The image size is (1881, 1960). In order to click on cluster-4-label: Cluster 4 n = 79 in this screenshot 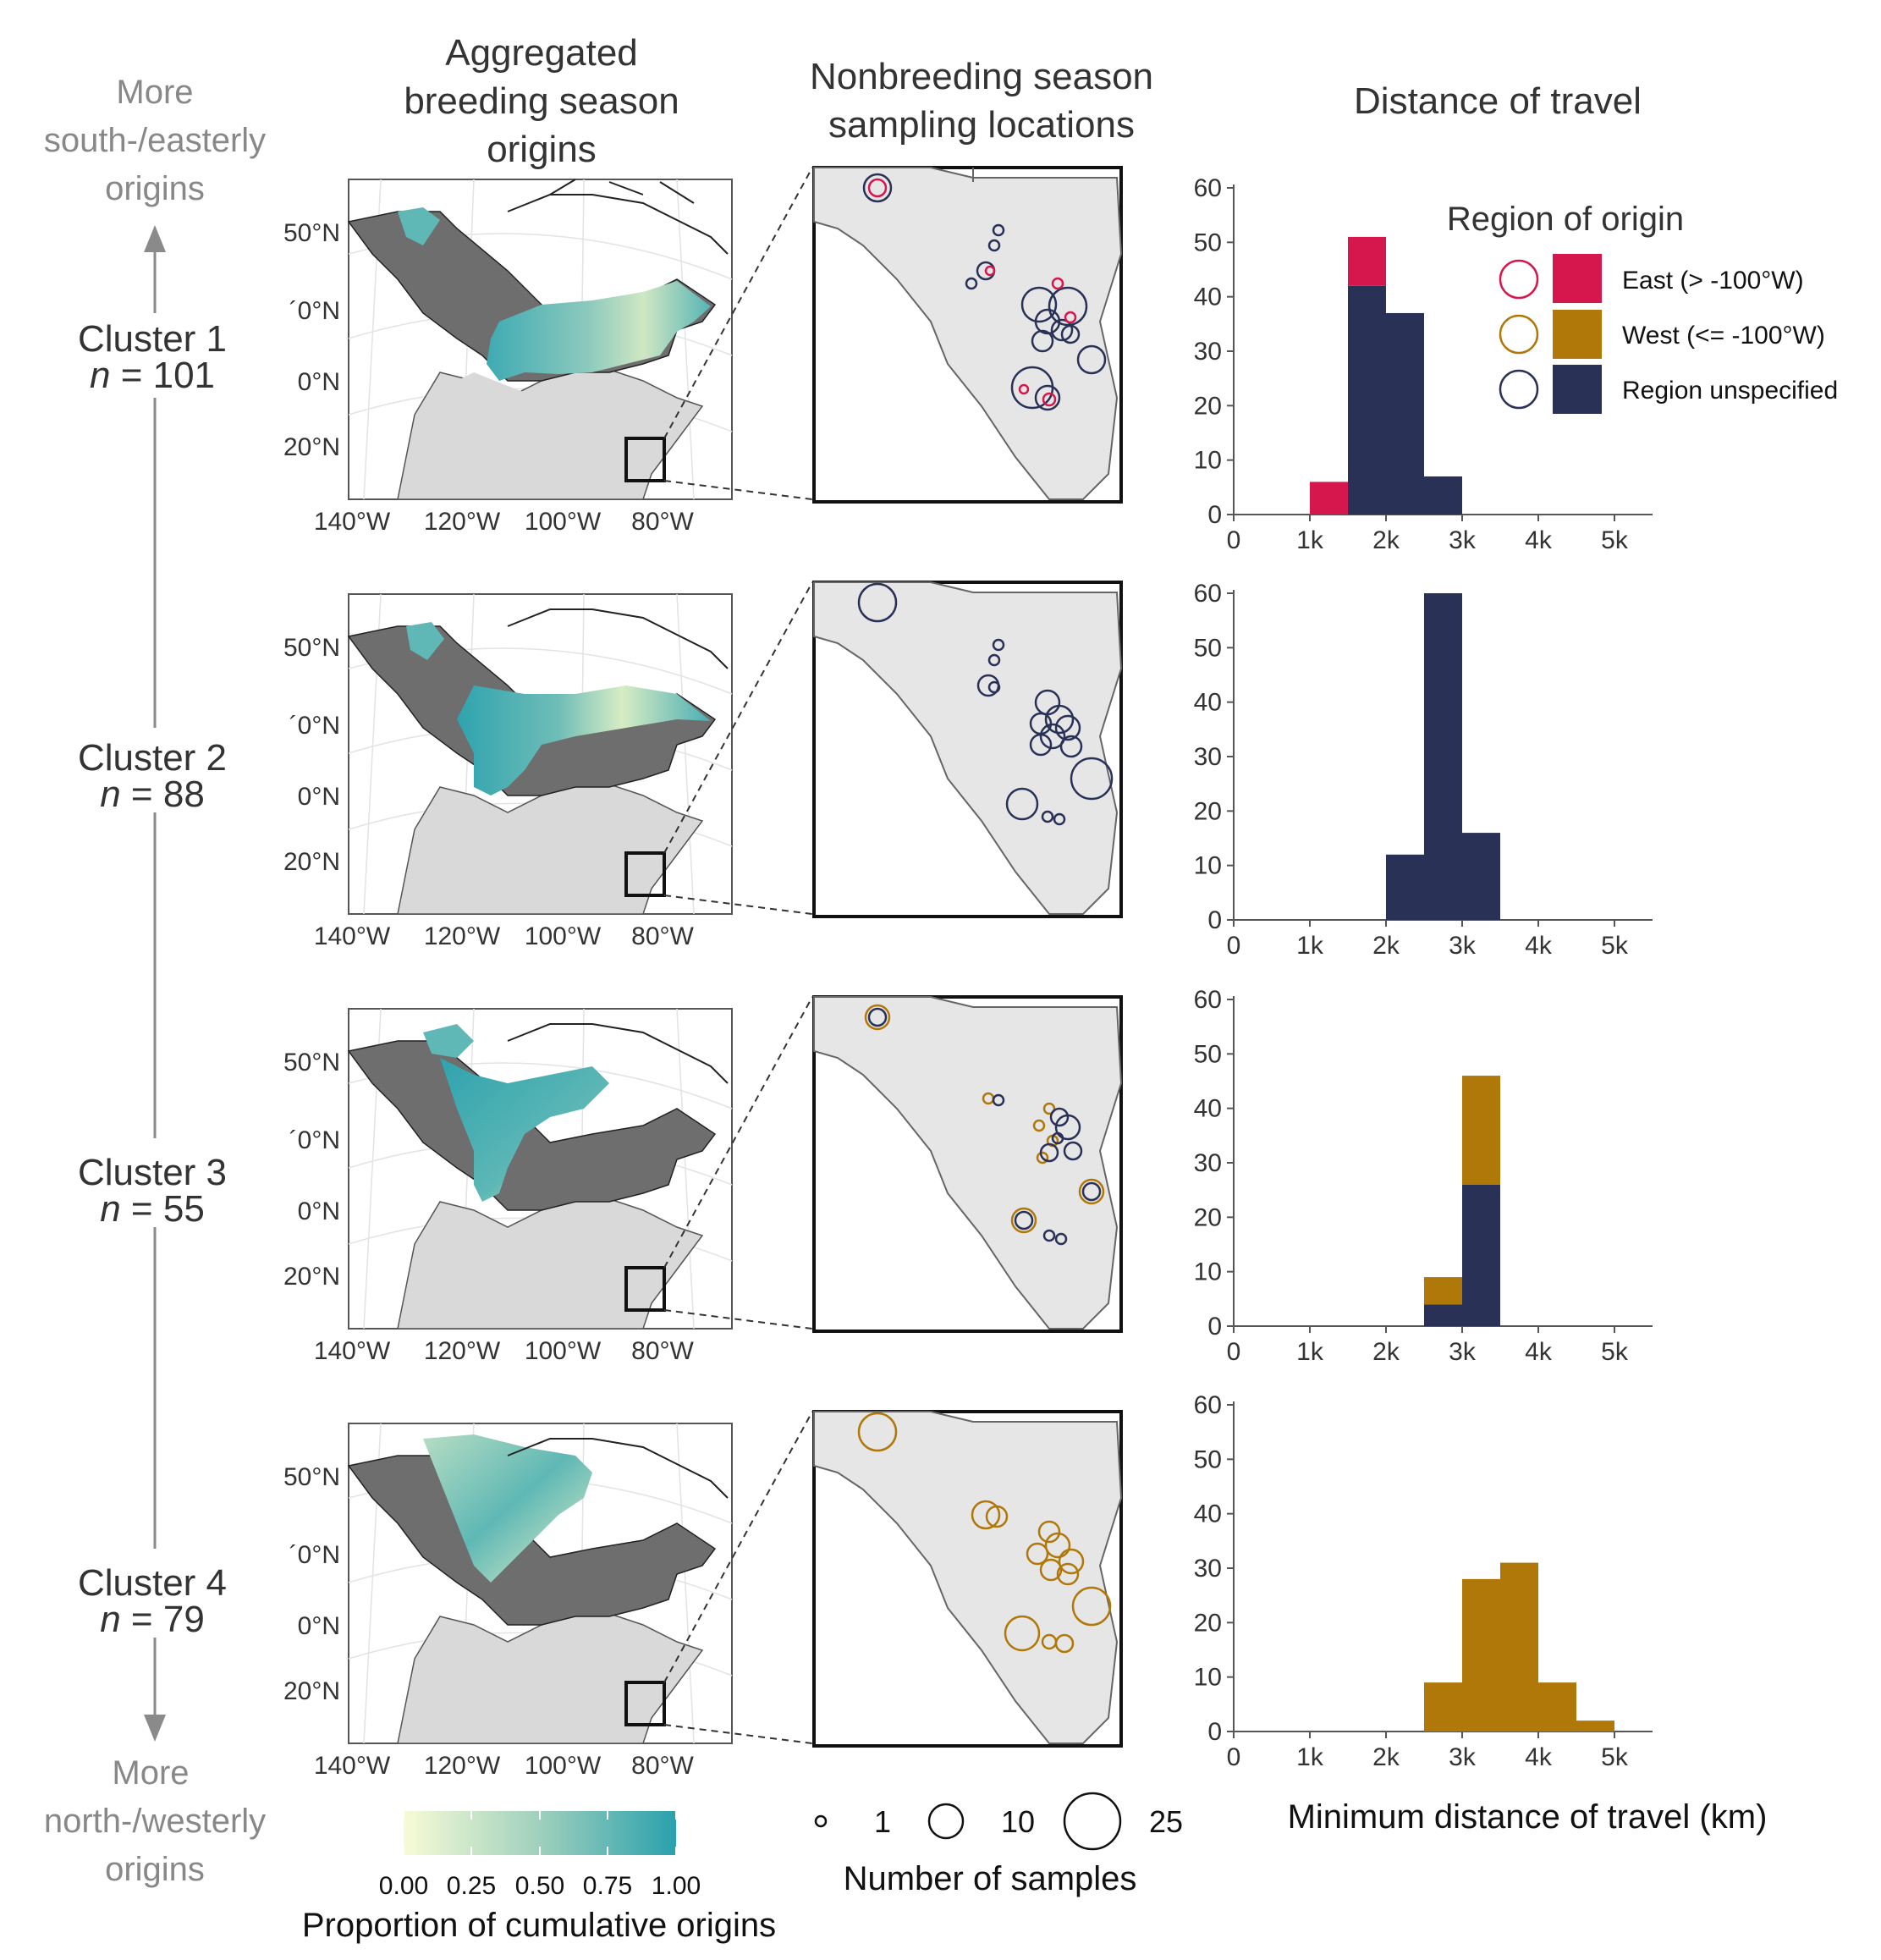, I will do `click(153, 1601)`.